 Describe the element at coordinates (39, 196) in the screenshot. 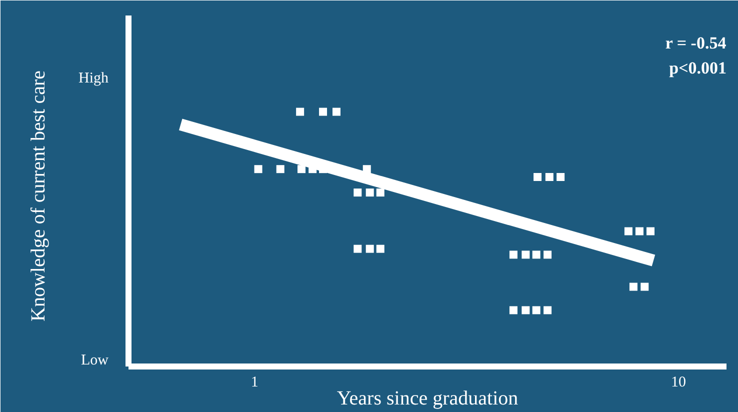

I see `y-axis-title: Knowledge of current best care` at that location.